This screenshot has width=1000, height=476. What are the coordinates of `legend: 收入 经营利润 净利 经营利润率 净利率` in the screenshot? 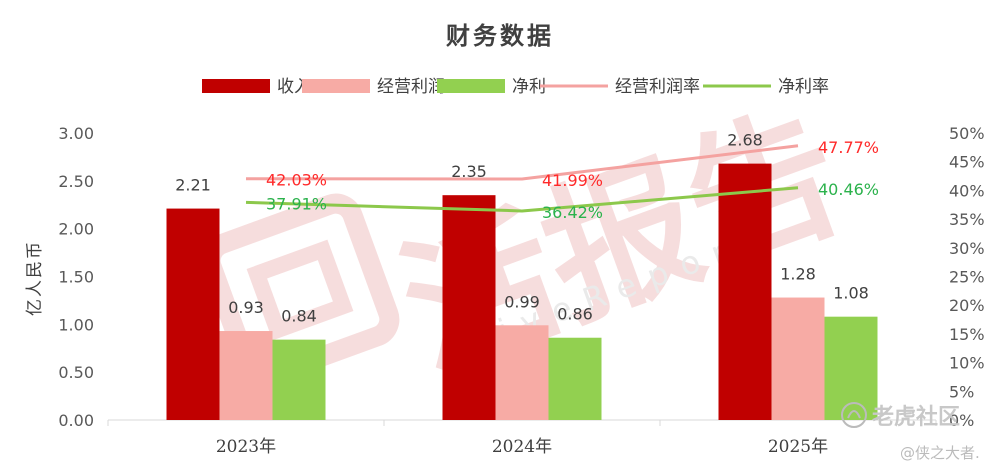 It's located at (515, 87).